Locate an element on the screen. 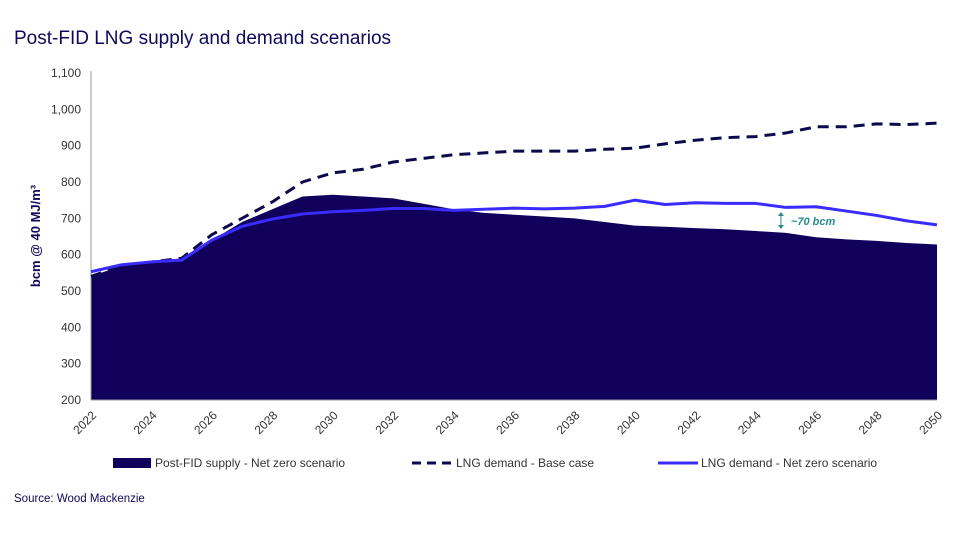  y-tick-label: 1,100 is located at coordinates (66, 73).